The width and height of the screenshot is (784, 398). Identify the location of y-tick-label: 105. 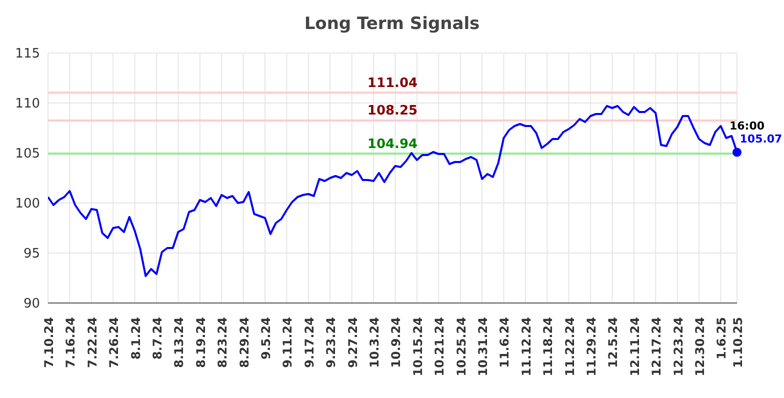
(27, 154).